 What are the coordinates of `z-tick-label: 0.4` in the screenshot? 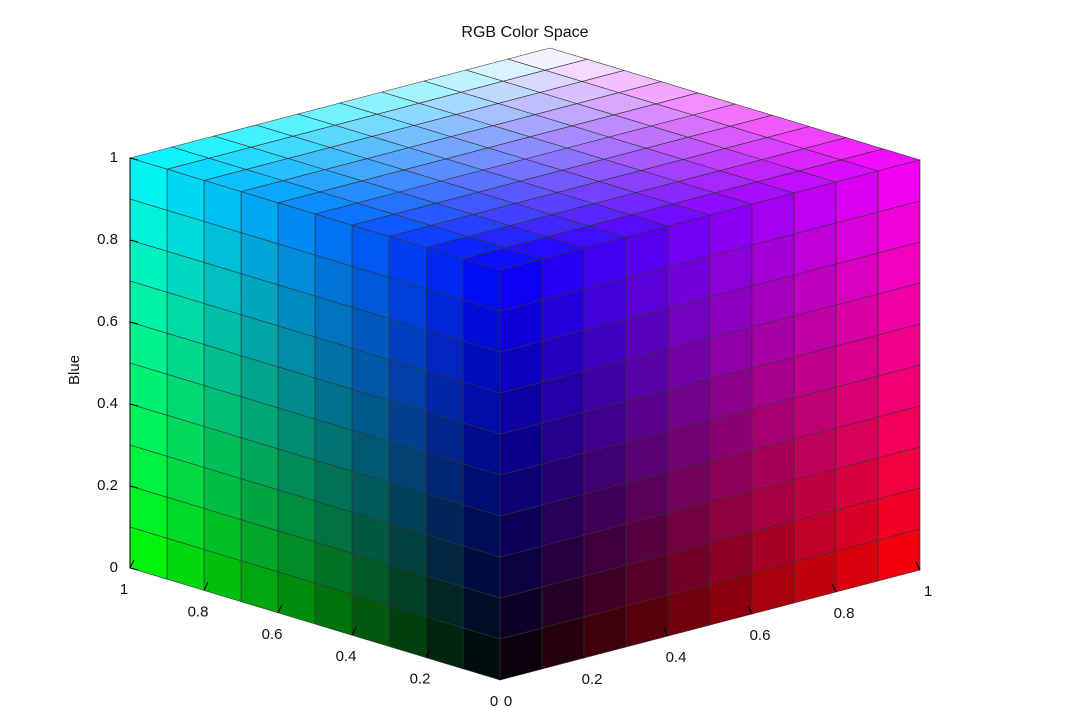 It's located at (107, 403).